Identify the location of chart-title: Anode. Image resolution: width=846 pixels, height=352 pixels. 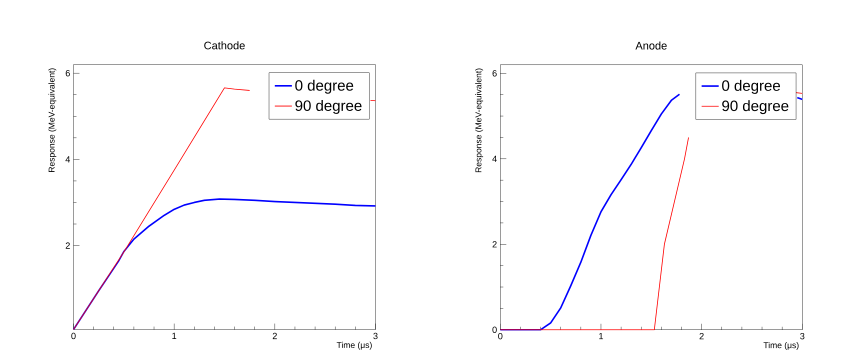
(651, 45).